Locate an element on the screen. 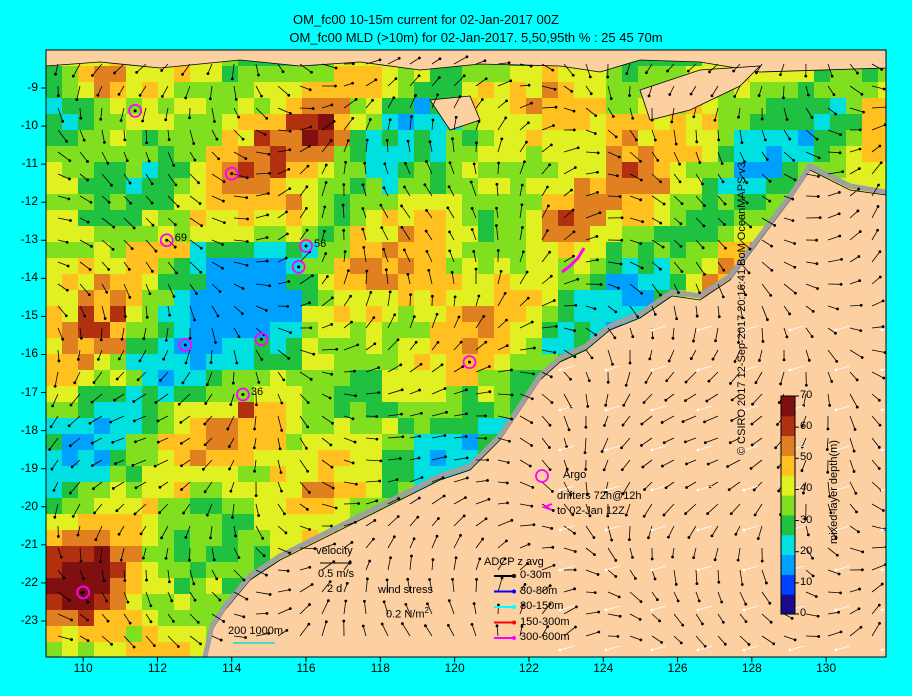 The height and width of the screenshot is (696, 912). adcp-legend-label: 150-300m is located at coordinates (545, 621).